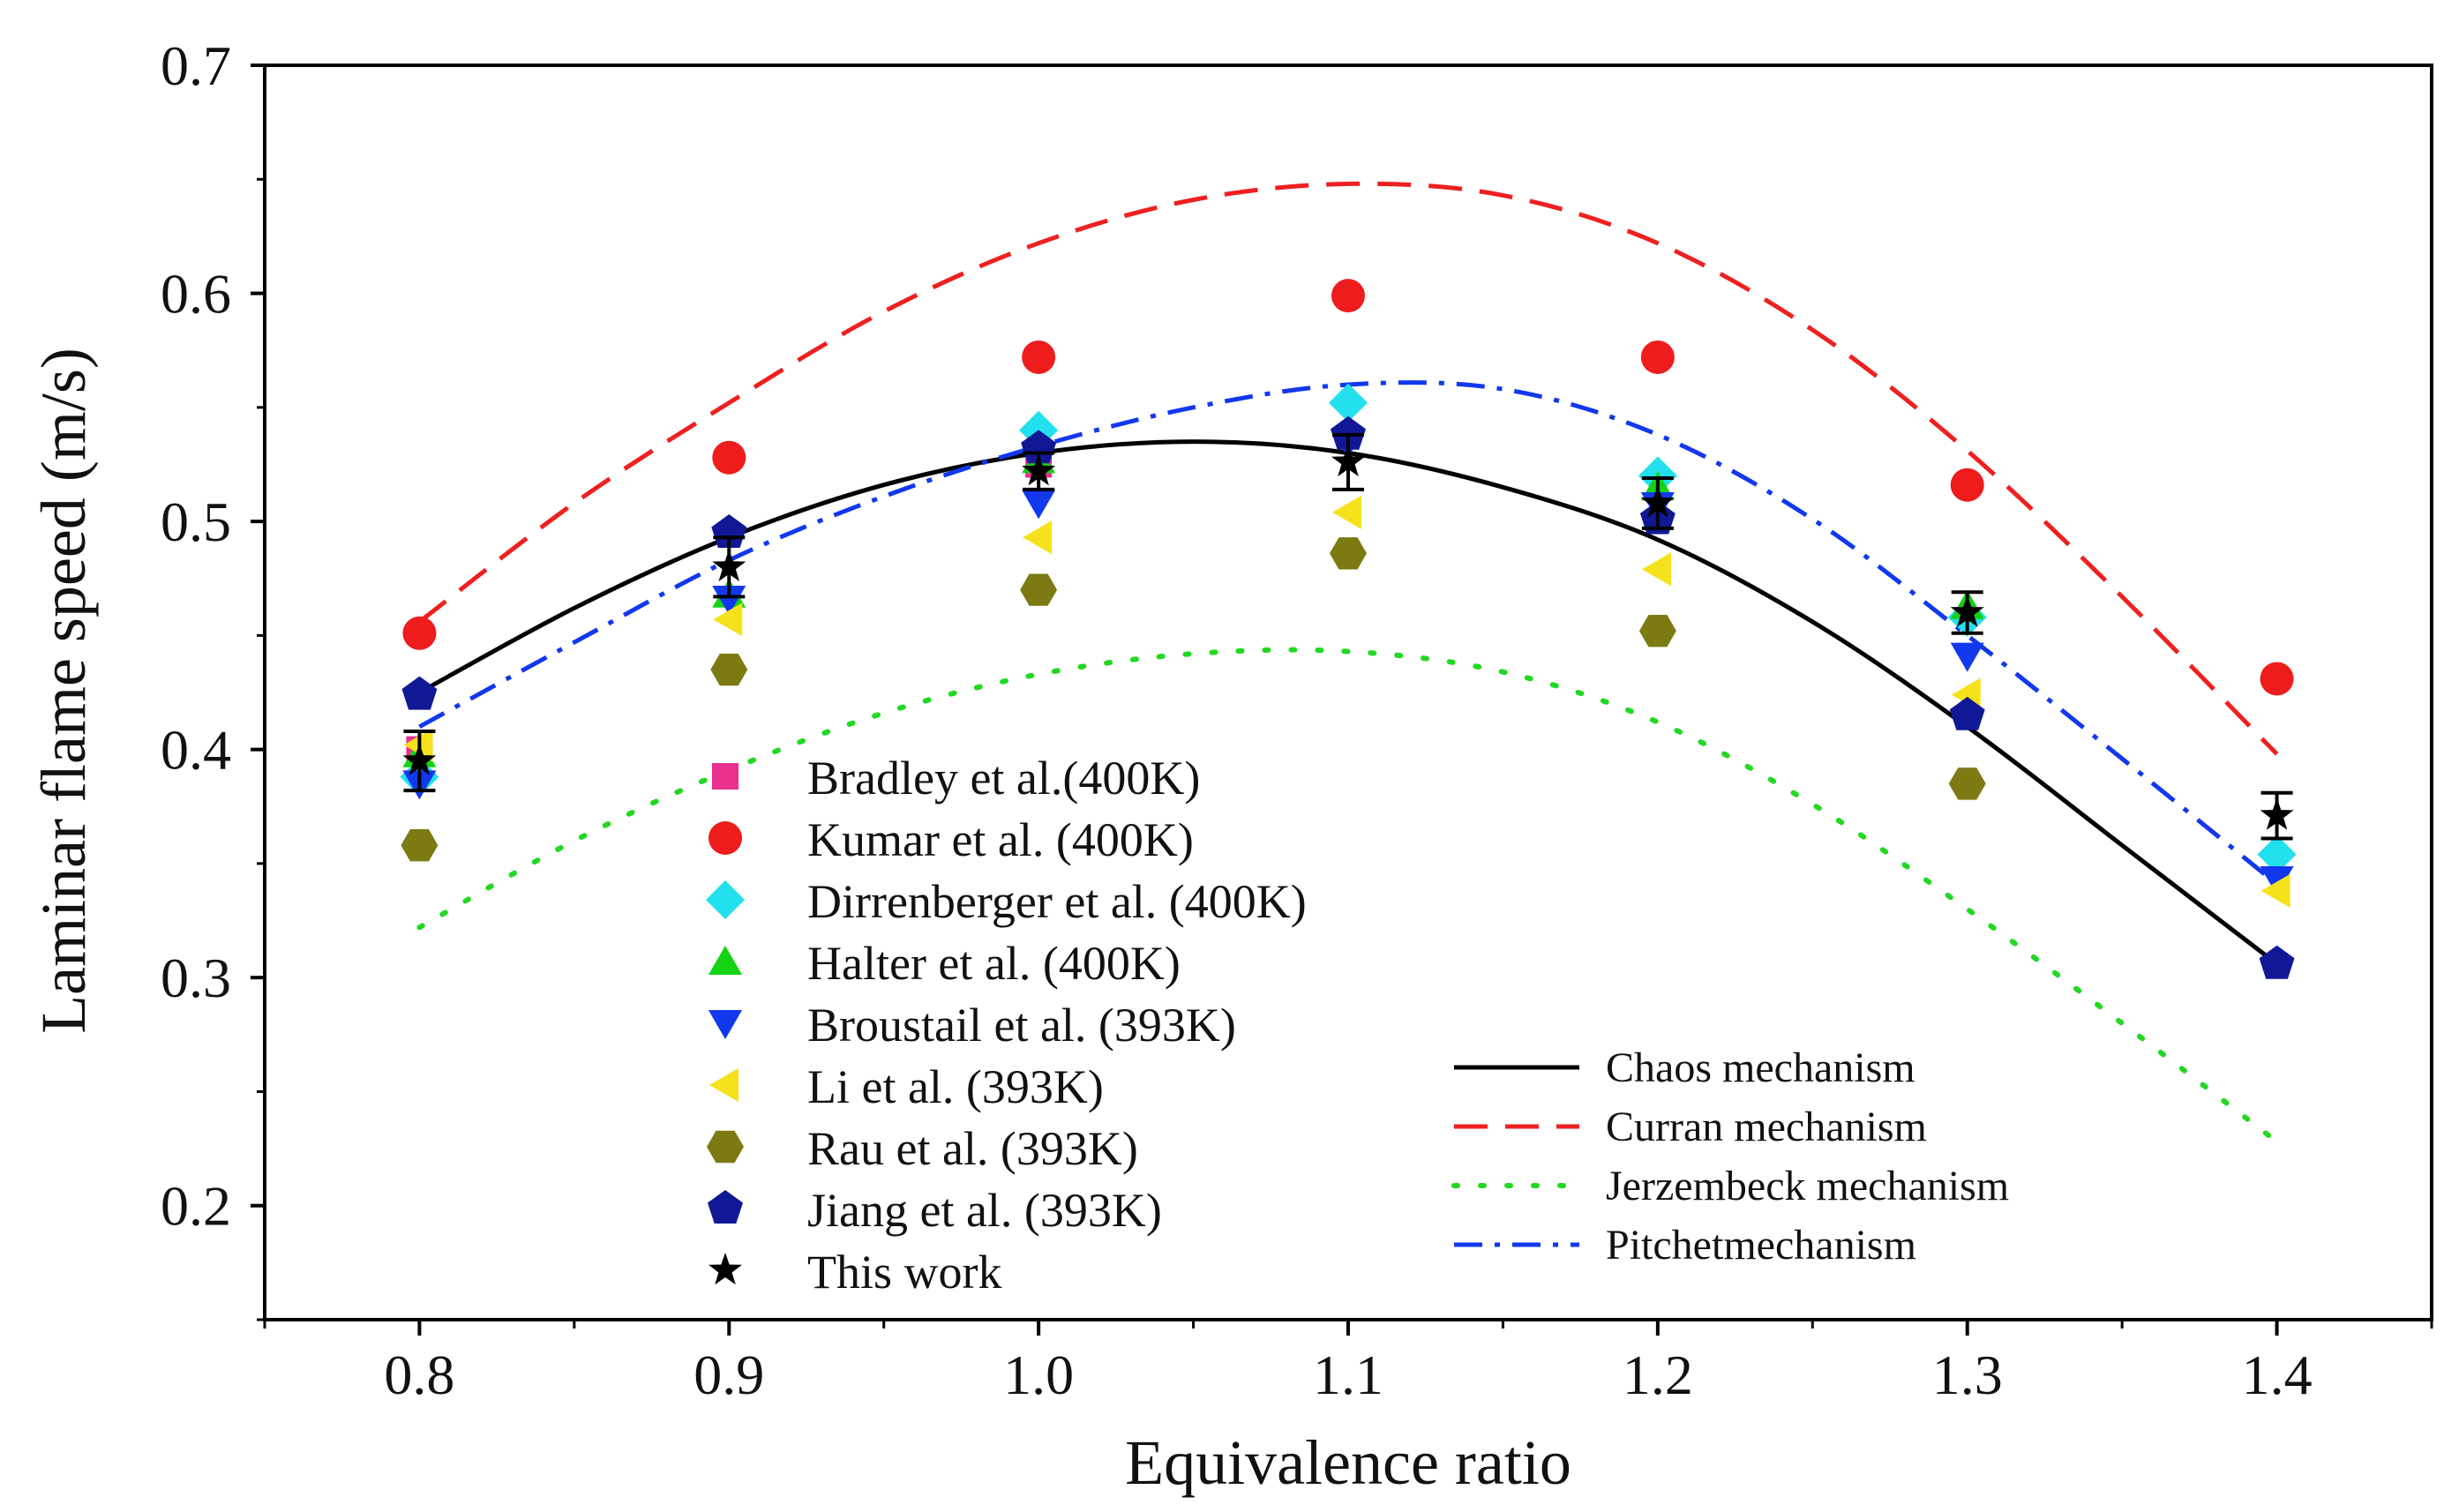 The image size is (2459, 1512). Describe the element at coordinates (196, 750) in the screenshot. I see `y-tick-label: 0.4` at that location.